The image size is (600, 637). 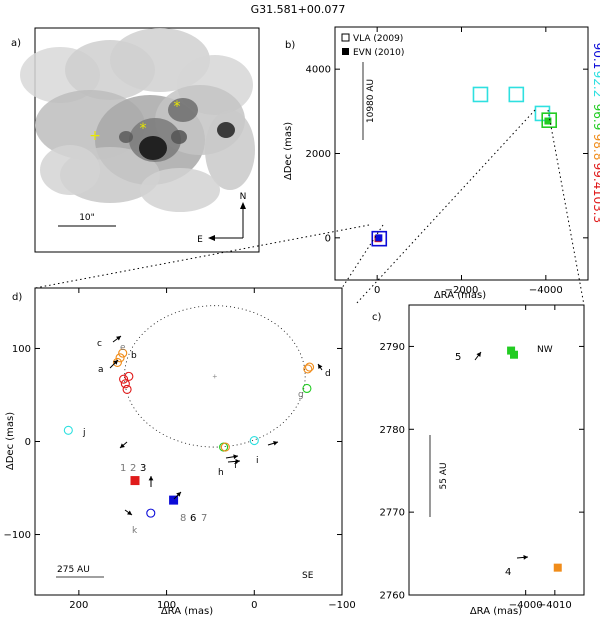 What do you see at coordinates (328, 238) in the screenshot?
I see `panel-b-ytick-label: 0` at bounding box center [328, 238].